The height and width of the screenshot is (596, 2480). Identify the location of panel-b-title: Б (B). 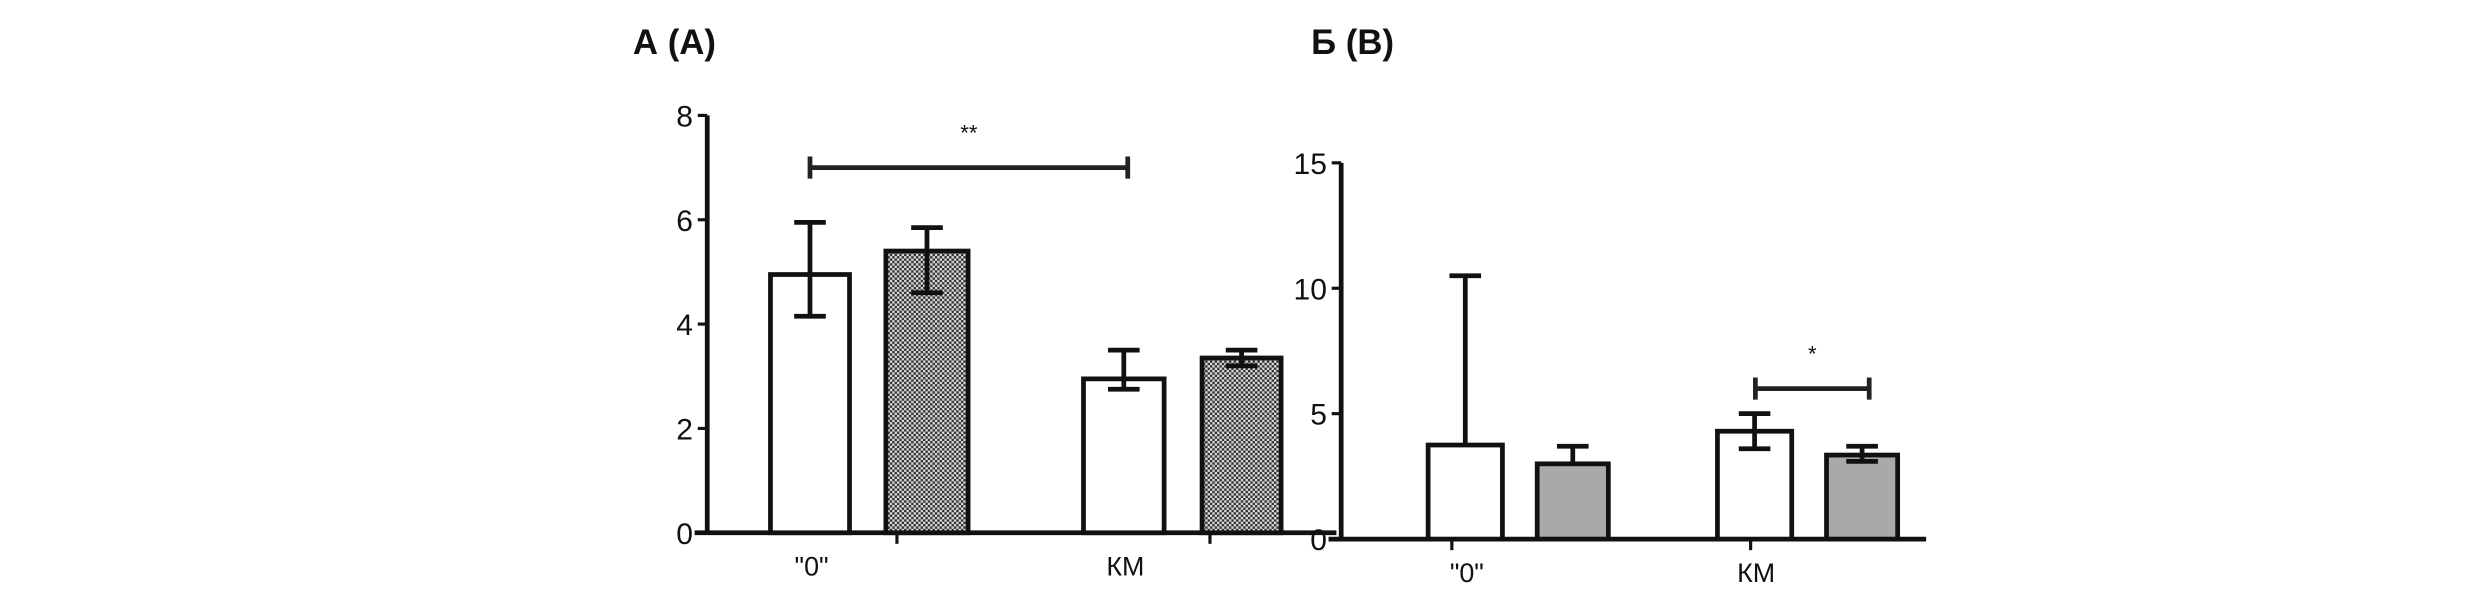
(1352, 43).